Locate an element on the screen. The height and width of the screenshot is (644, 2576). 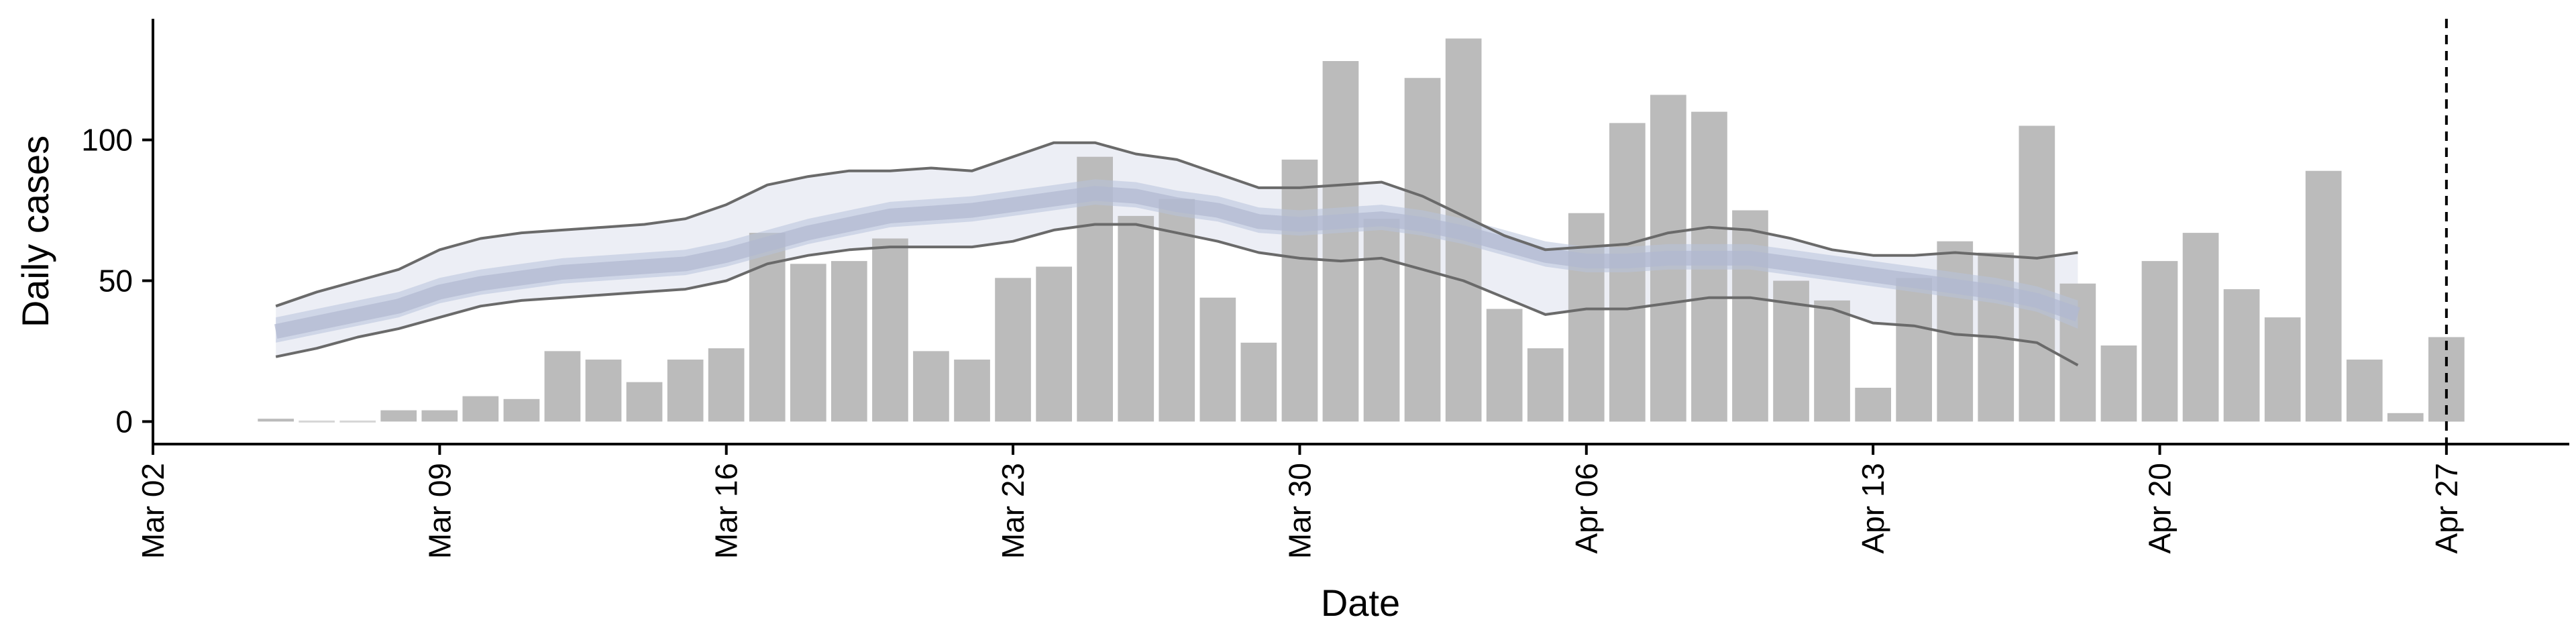
x-tick-label: Mar 23 is located at coordinates (1013, 511).